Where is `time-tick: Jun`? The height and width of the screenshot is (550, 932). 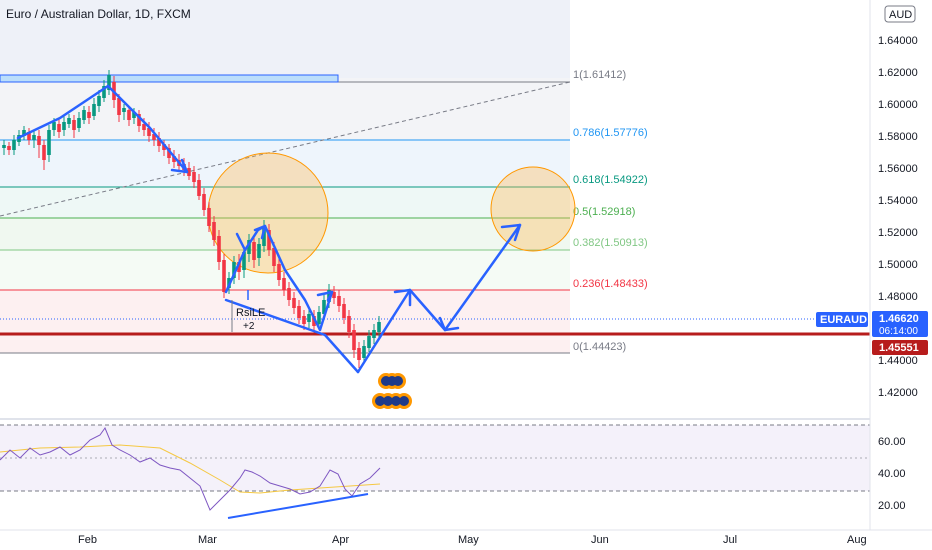
time-tick: Jun is located at coordinates (600, 540).